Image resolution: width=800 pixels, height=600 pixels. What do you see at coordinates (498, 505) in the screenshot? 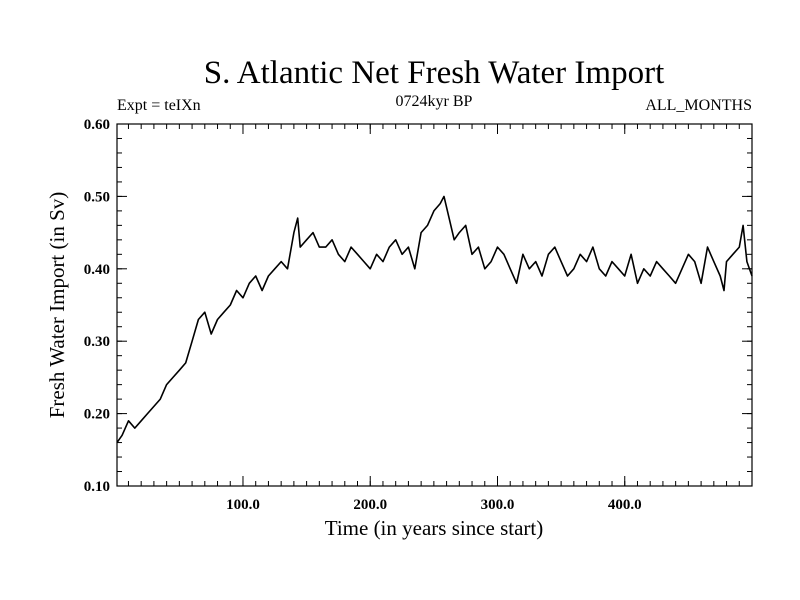
I see `x-tick-label: 300.0` at bounding box center [498, 505].